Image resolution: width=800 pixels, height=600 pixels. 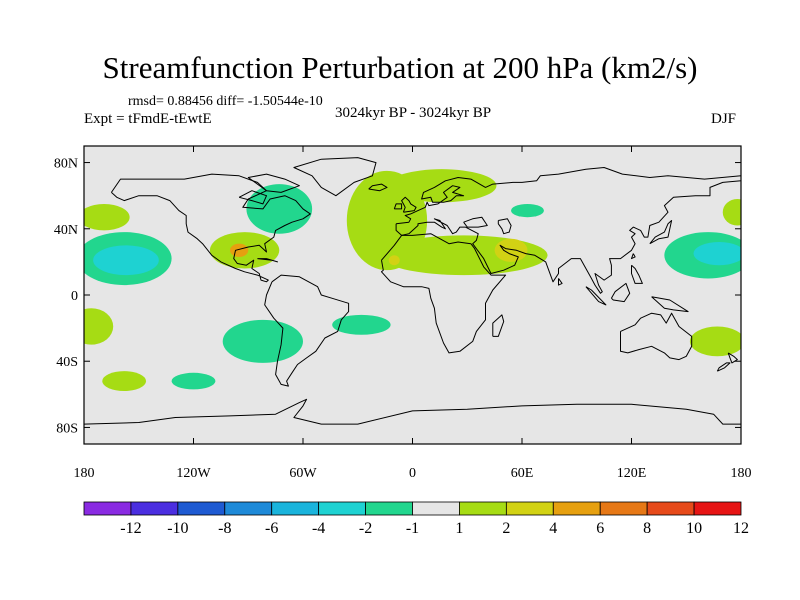 What do you see at coordinates (318, 528) in the screenshot?
I see `colorbar-label: -4` at bounding box center [318, 528].